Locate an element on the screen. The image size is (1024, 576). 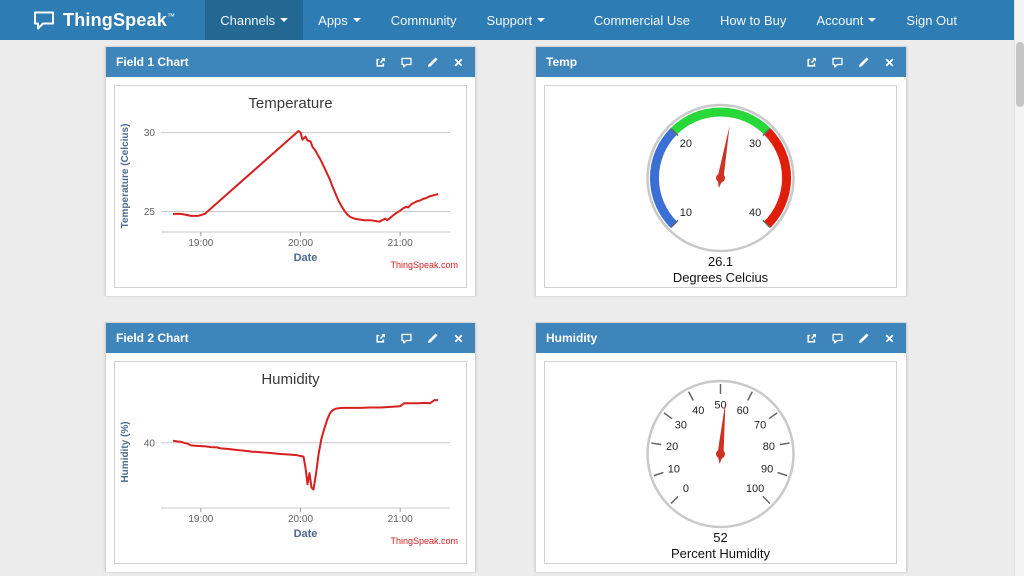
svg-text: 25 is located at coordinates (150, 212).